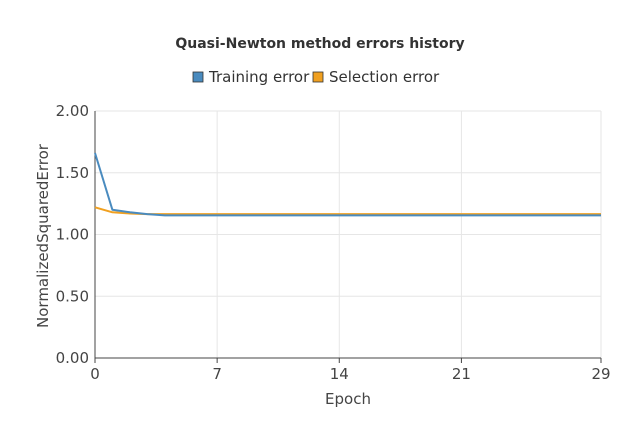 The width and height of the screenshot is (640, 440). Describe the element at coordinates (348, 399) in the screenshot. I see `x-axis-label: Epoch` at that location.